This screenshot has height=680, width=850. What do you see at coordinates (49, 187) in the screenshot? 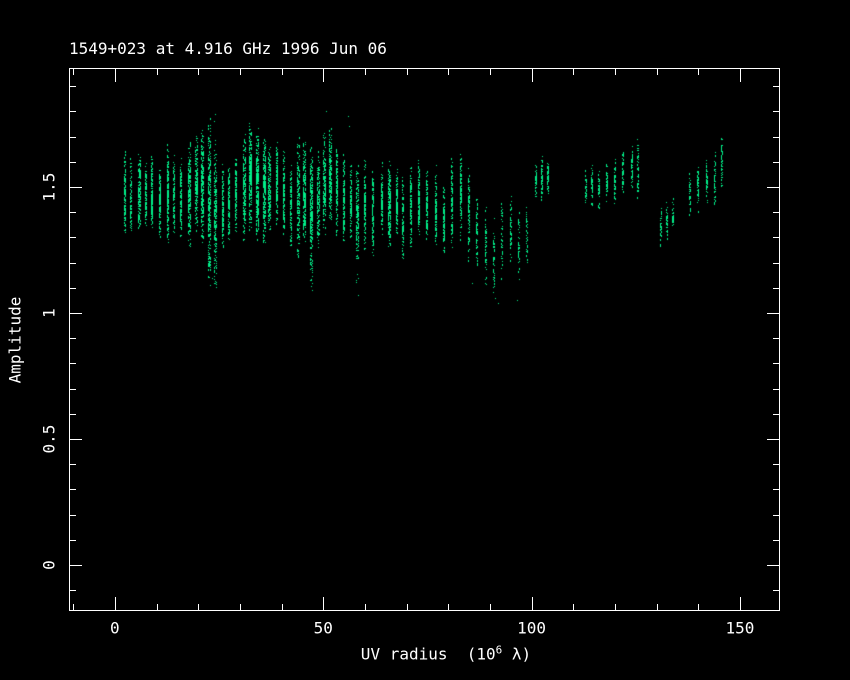
I see `y-tick-label: 1.5` at bounding box center [49, 187].